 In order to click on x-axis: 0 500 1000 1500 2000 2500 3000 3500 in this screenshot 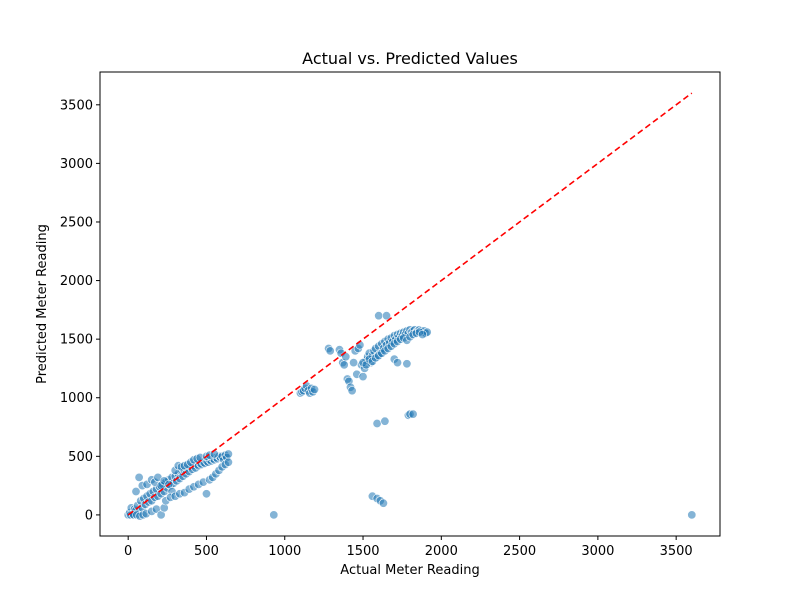, I will do `click(408, 547)`.